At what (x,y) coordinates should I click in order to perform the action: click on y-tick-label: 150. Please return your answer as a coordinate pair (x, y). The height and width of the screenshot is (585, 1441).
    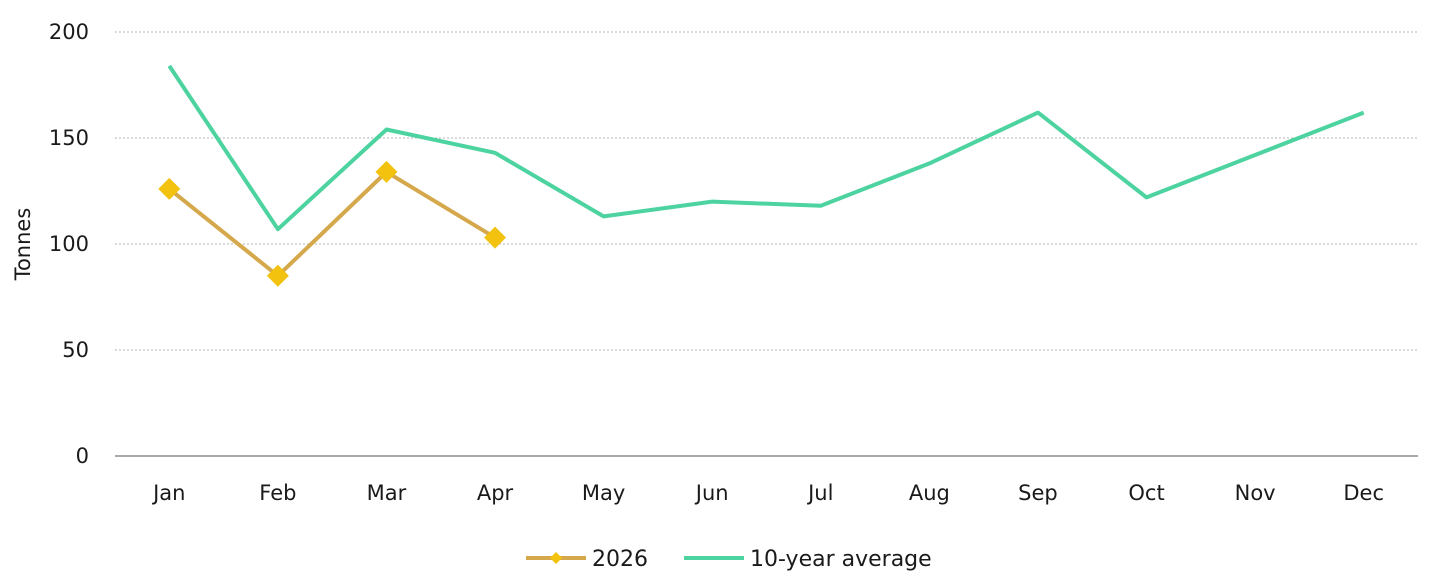
    Looking at the image, I should click on (69, 138).